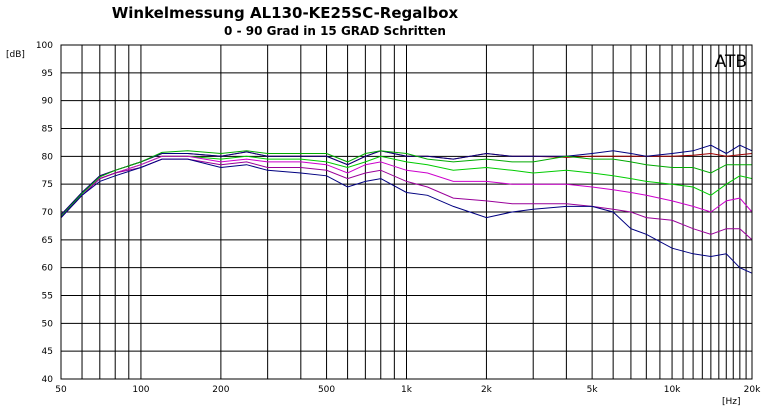 The width and height of the screenshot is (777, 419). What do you see at coordinates (47, 74) in the screenshot?
I see `y-tick-label: 95` at bounding box center [47, 74].